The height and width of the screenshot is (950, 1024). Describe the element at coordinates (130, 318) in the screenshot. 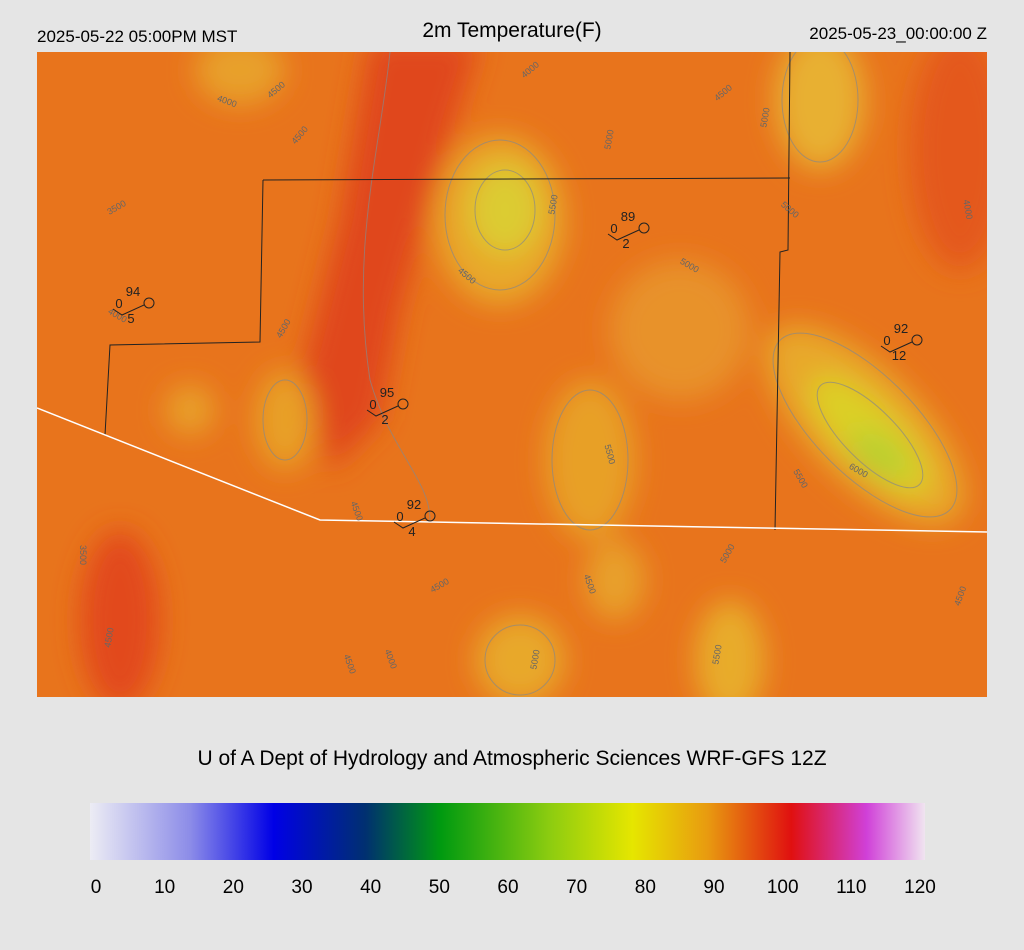

I see `station-wind: 5` at that location.